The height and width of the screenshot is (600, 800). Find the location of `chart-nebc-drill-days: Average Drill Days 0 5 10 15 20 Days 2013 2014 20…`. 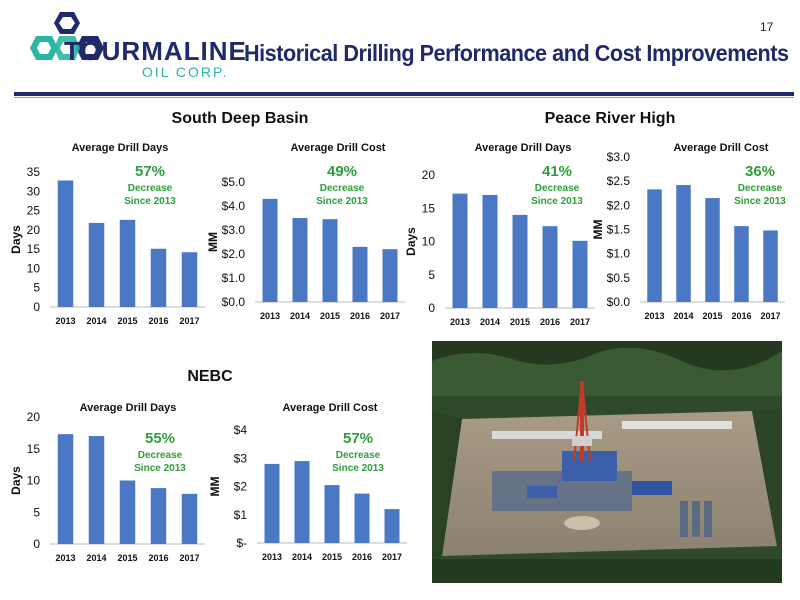

chart-nebc-drill-days: Average Drill Days 0 5 10 15 20 Days 2013 2014 20… is located at coordinates (107, 482).